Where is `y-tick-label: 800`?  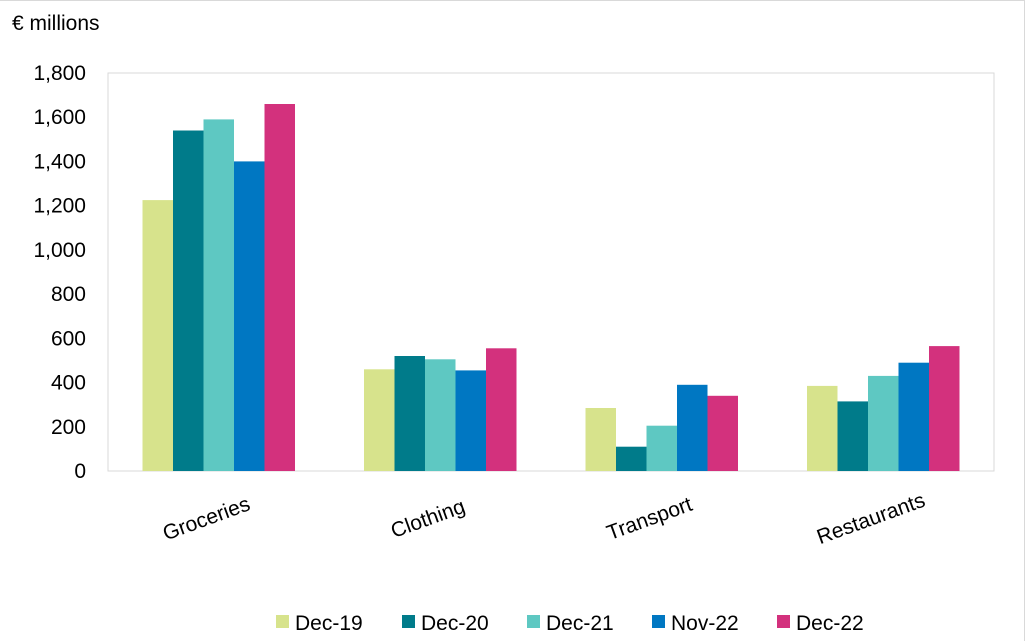 y-tick-label: 800 is located at coordinates (68, 294).